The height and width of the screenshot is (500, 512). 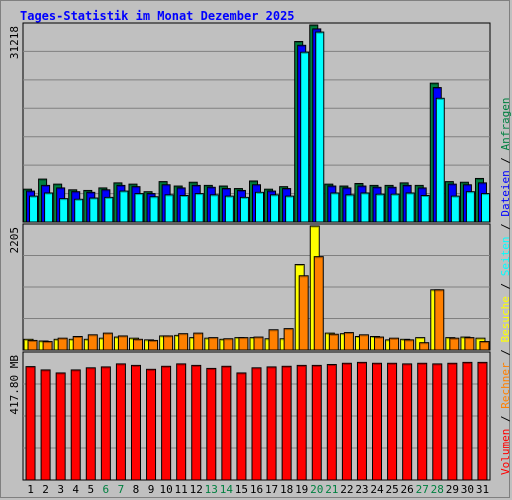 I want to click on ymax-label-middle: 2205, so click(x=14, y=240).